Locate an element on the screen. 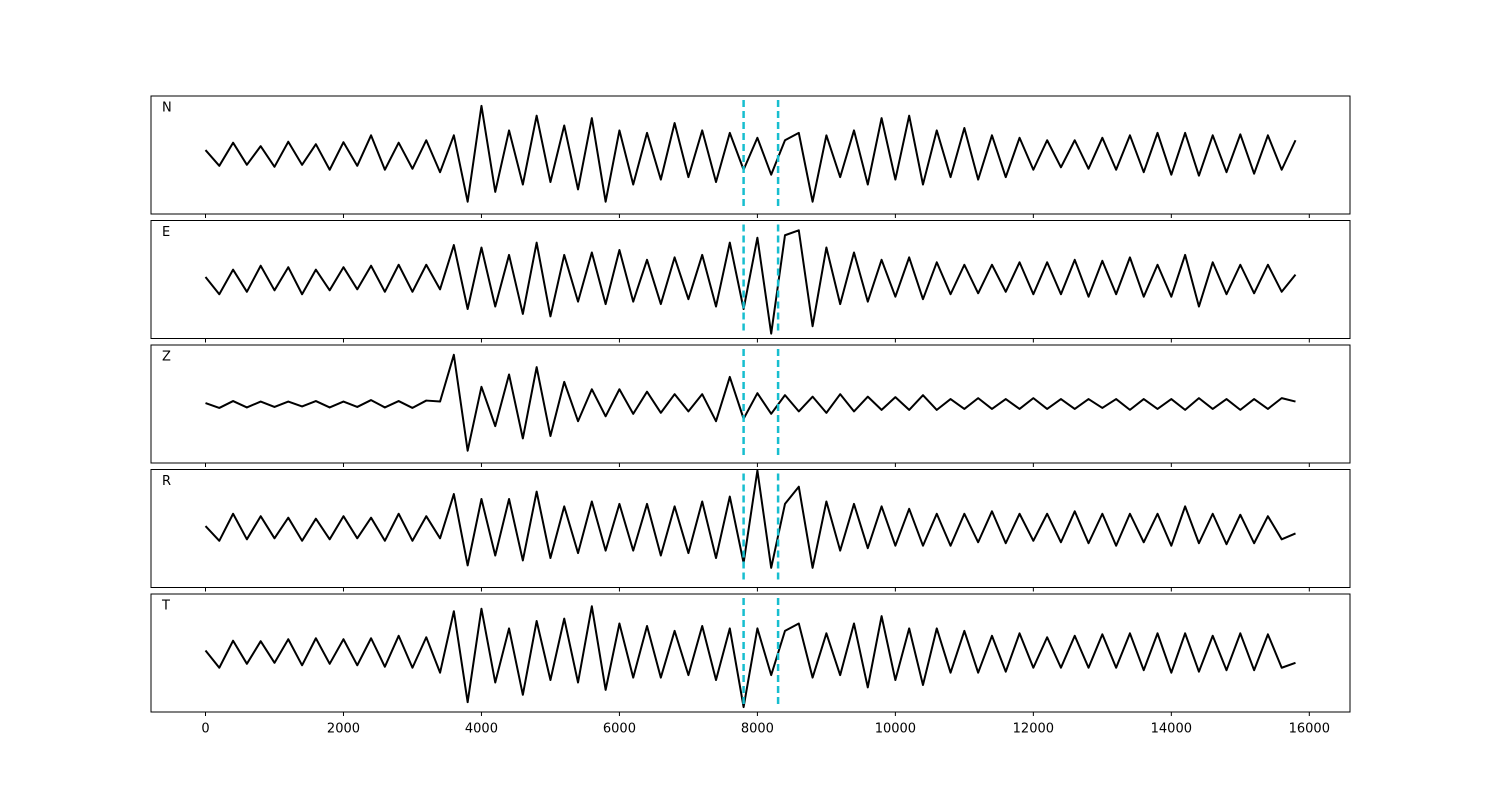 This screenshot has height=800, width=1500. x-tick-label: 2000 is located at coordinates (343, 729).